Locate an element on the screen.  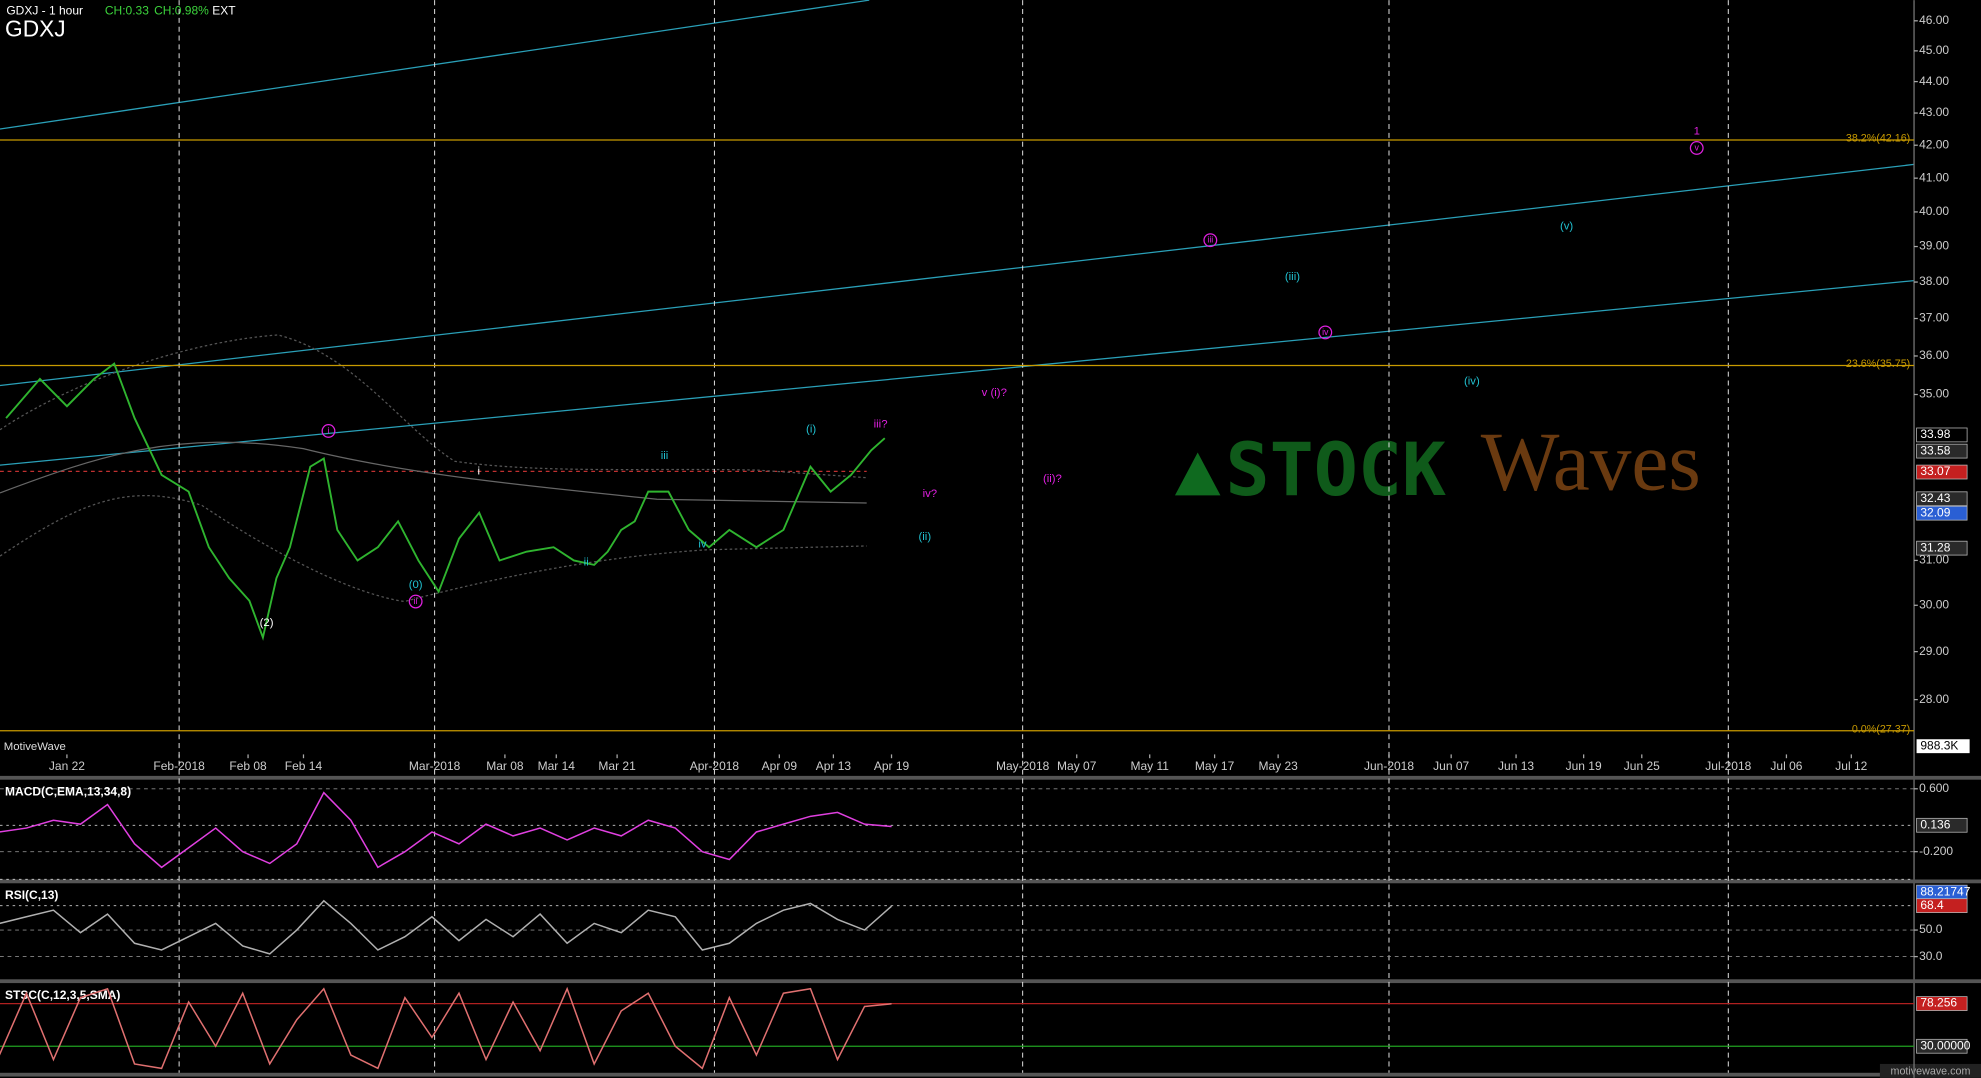
x-tick-label: Apr 09 is located at coordinates (780, 766).